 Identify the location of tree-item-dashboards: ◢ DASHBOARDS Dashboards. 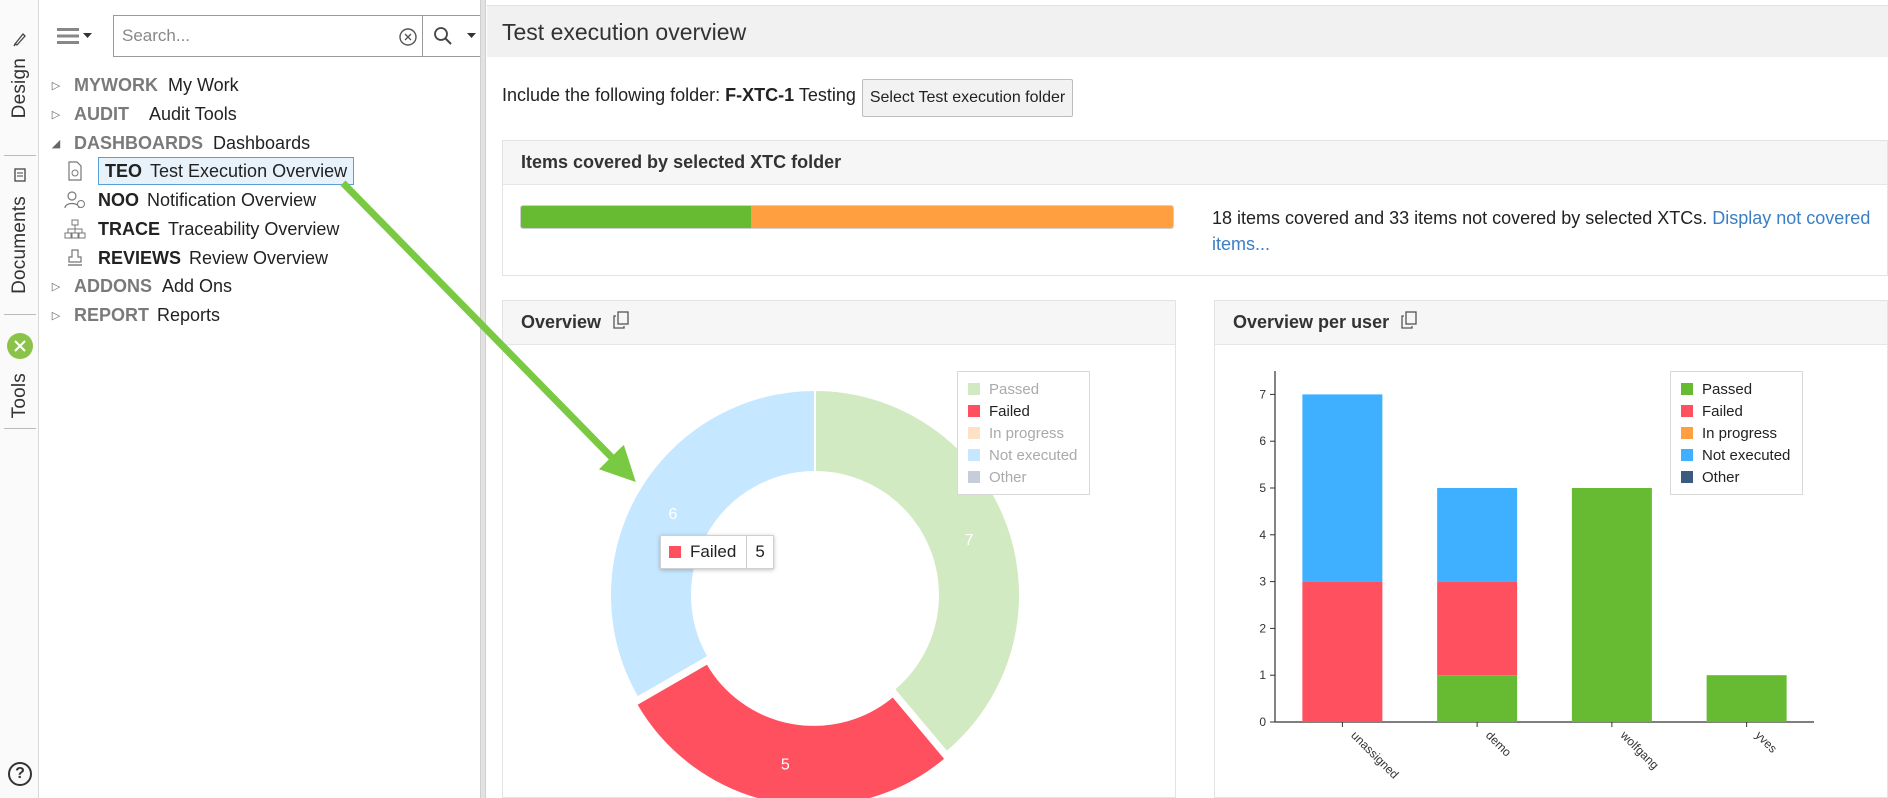
(180, 143).